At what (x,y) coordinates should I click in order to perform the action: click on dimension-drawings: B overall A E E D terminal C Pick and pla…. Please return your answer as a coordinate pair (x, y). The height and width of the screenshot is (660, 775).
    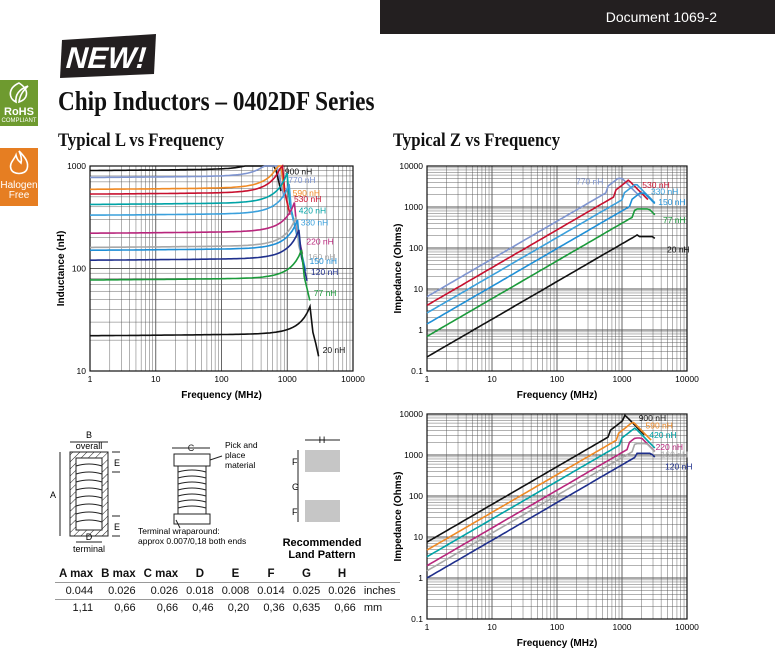
    Looking at the image, I should click on (206, 495).